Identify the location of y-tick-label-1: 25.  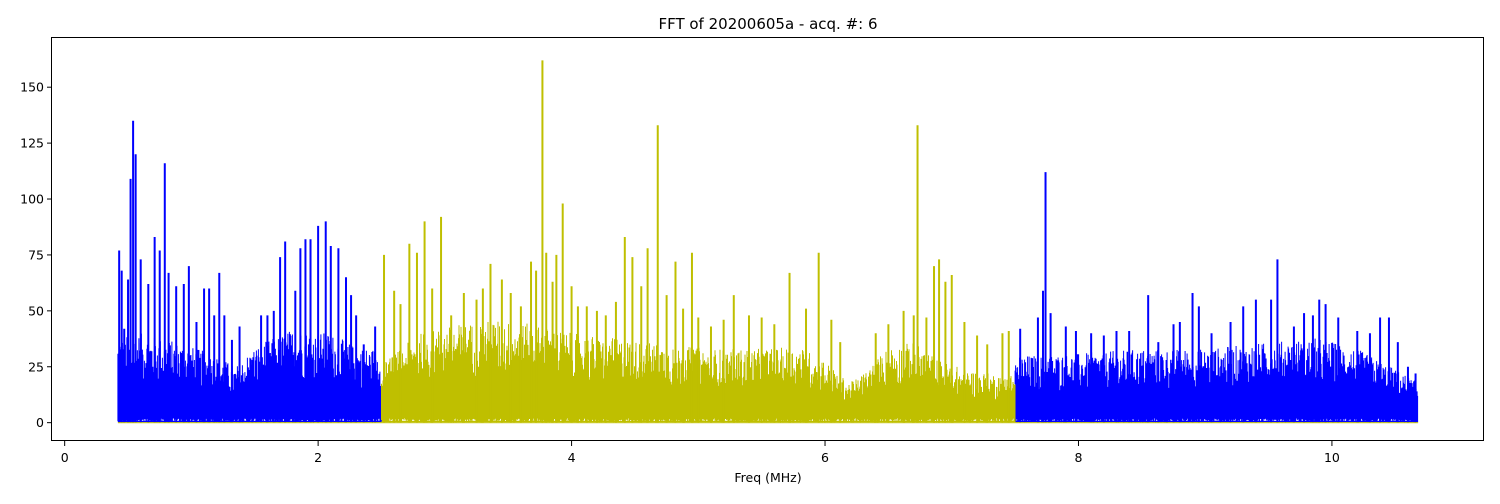
(36, 366).